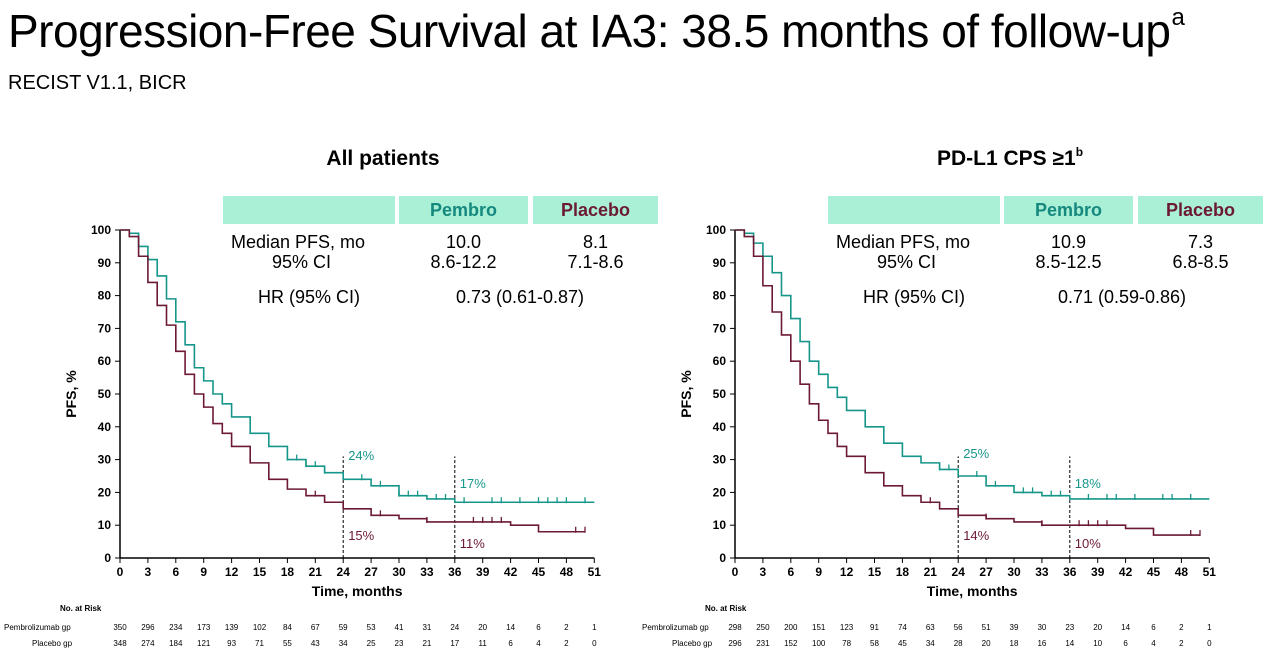 The width and height of the screenshot is (1280, 658). I want to click on y-tick-label: 40, so click(720, 427).